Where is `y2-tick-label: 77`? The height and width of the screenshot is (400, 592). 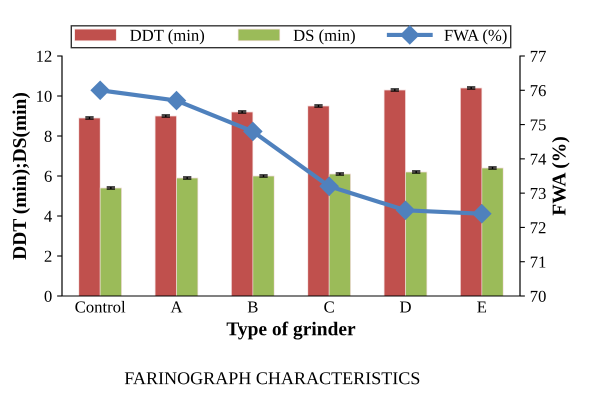 y2-tick-label: 77 is located at coordinates (538, 56).